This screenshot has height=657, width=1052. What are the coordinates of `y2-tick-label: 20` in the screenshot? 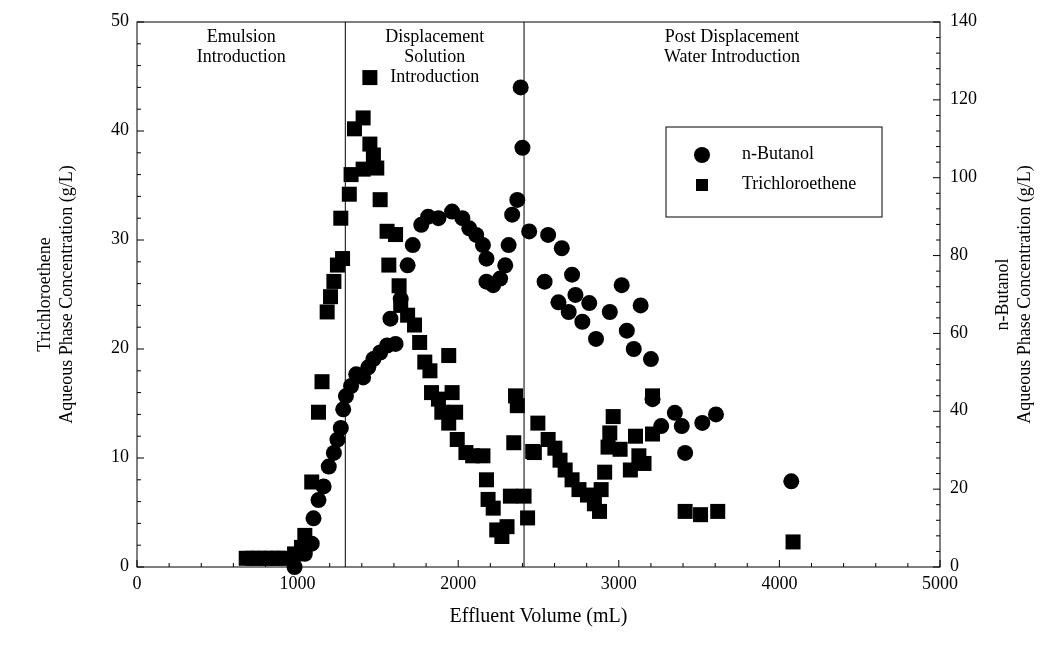 It's located at (959, 487).